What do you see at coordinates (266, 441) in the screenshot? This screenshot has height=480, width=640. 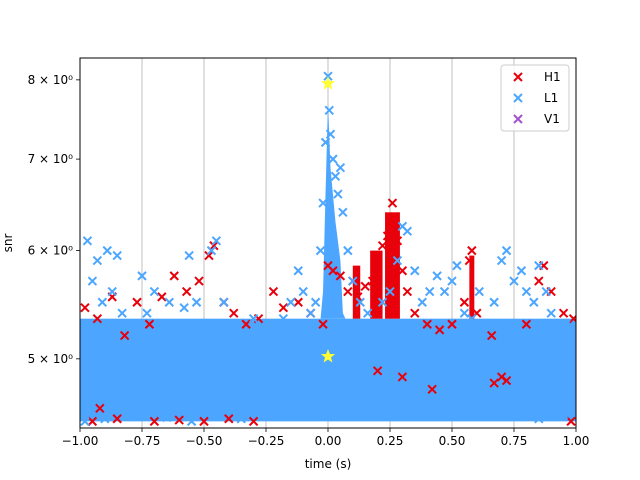 I see `x-tick-label-3: −0.25` at bounding box center [266, 441].